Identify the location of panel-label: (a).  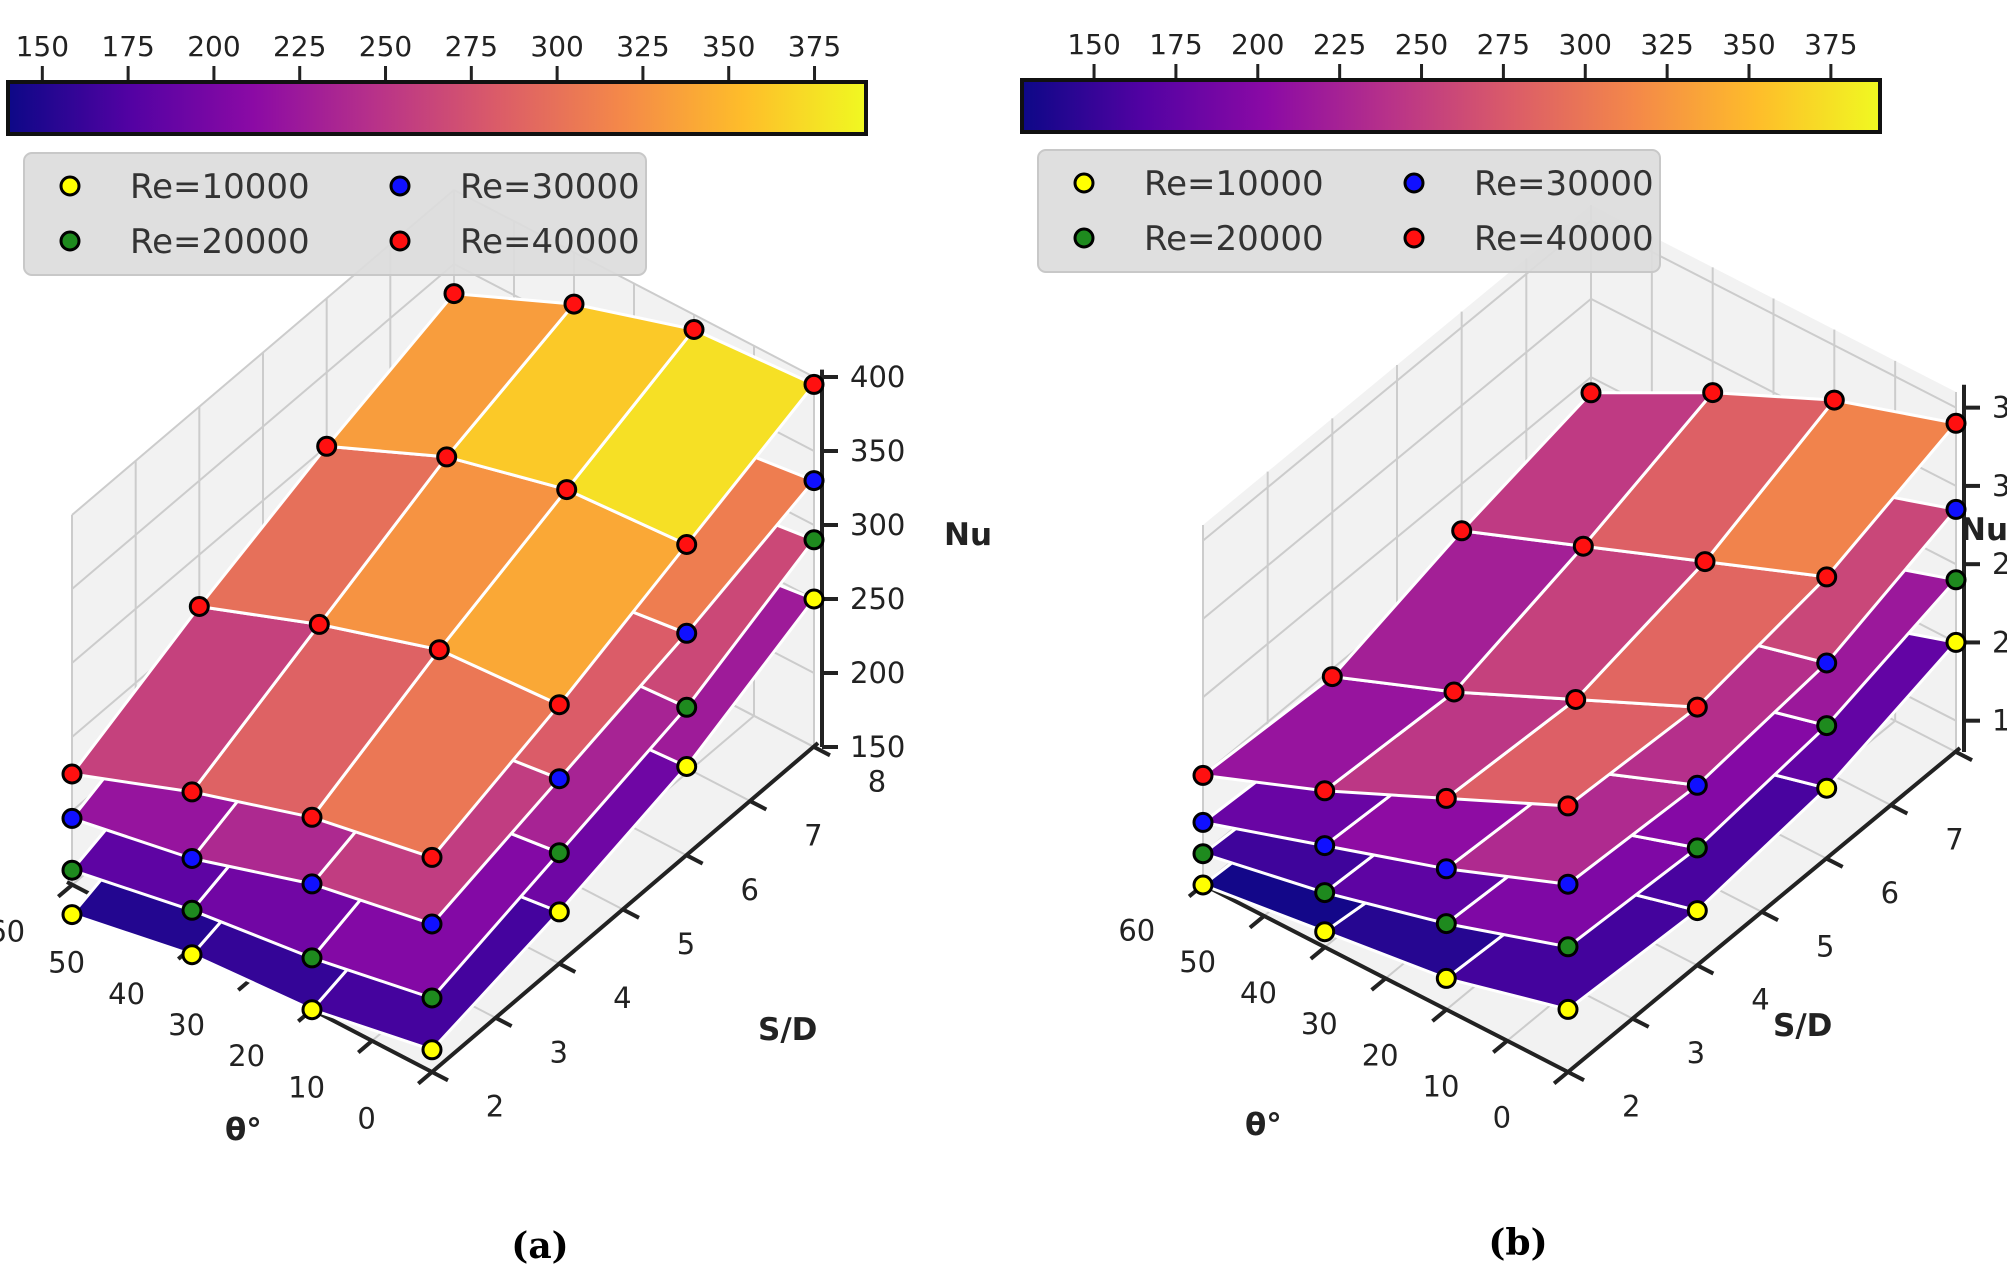
(539, 1246).